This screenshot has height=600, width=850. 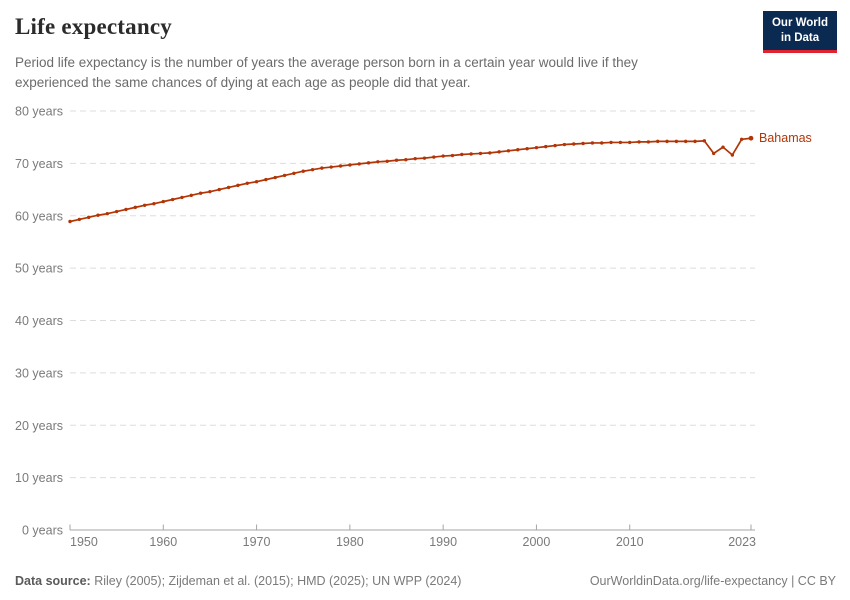 What do you see at coordinates (443, 542) in the screenshot?
I see `svg-text: 1990` at bounding box center [443, 542].